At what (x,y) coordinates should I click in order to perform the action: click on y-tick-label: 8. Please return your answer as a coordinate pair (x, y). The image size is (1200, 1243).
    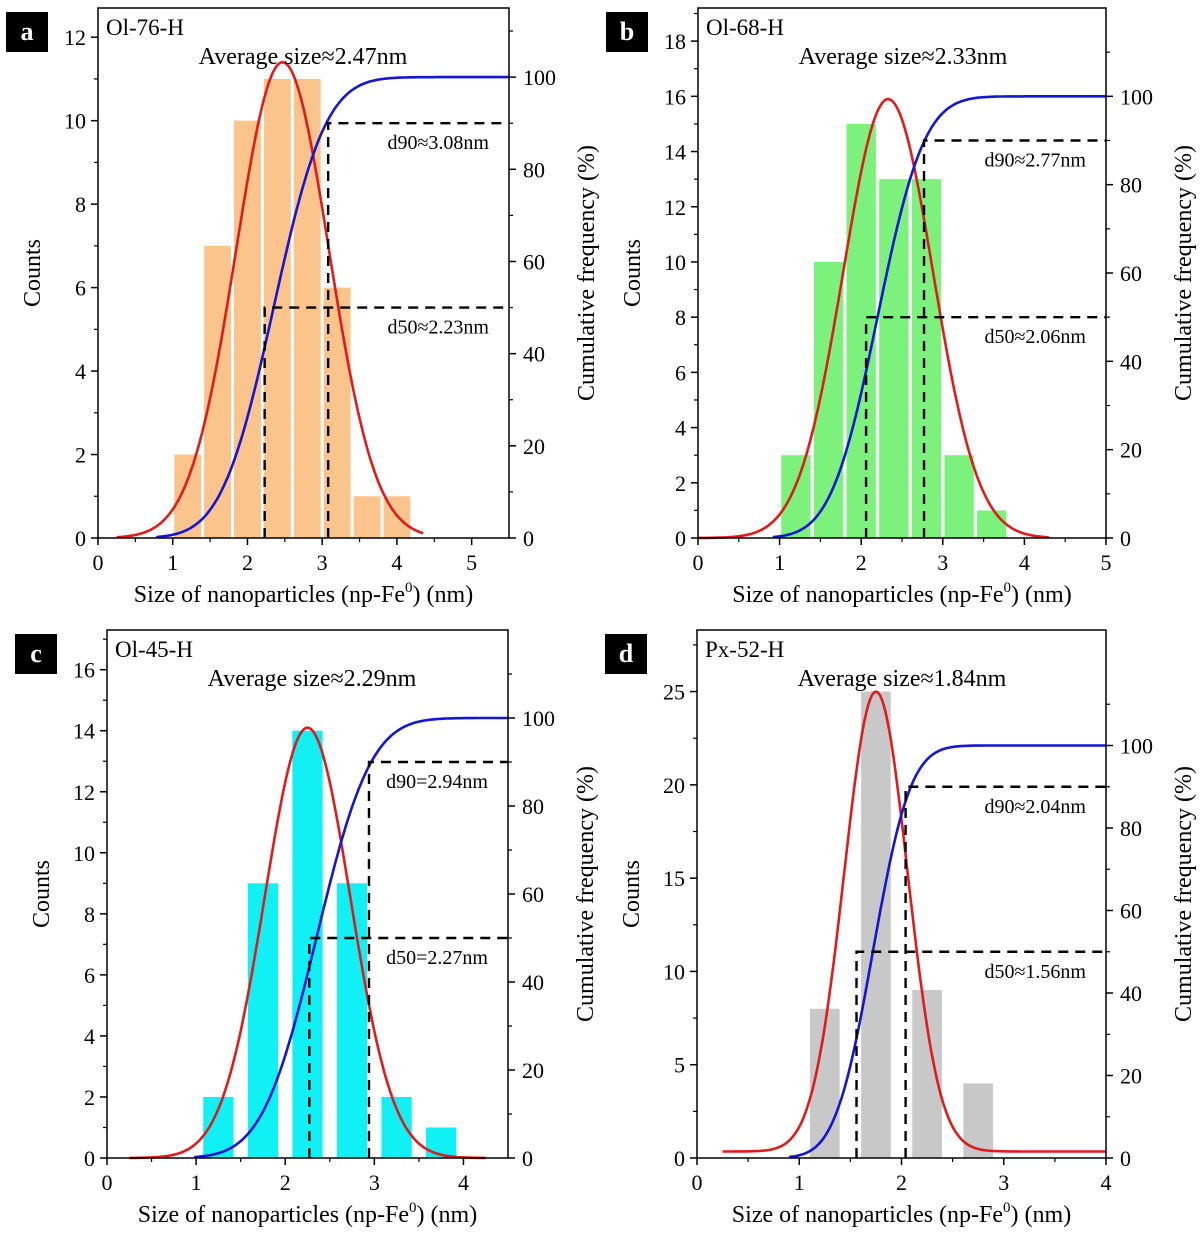
    Looking at the image, I should click on (80, 204).